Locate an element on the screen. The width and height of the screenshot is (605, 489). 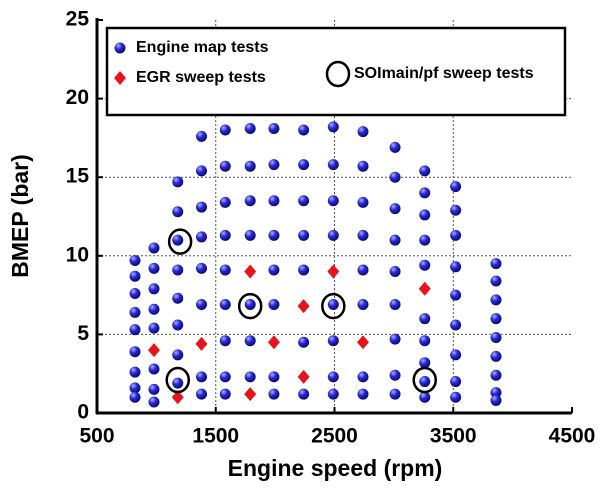
y-axis-title: BMEP (bar) is located at coordinates (20, 216).